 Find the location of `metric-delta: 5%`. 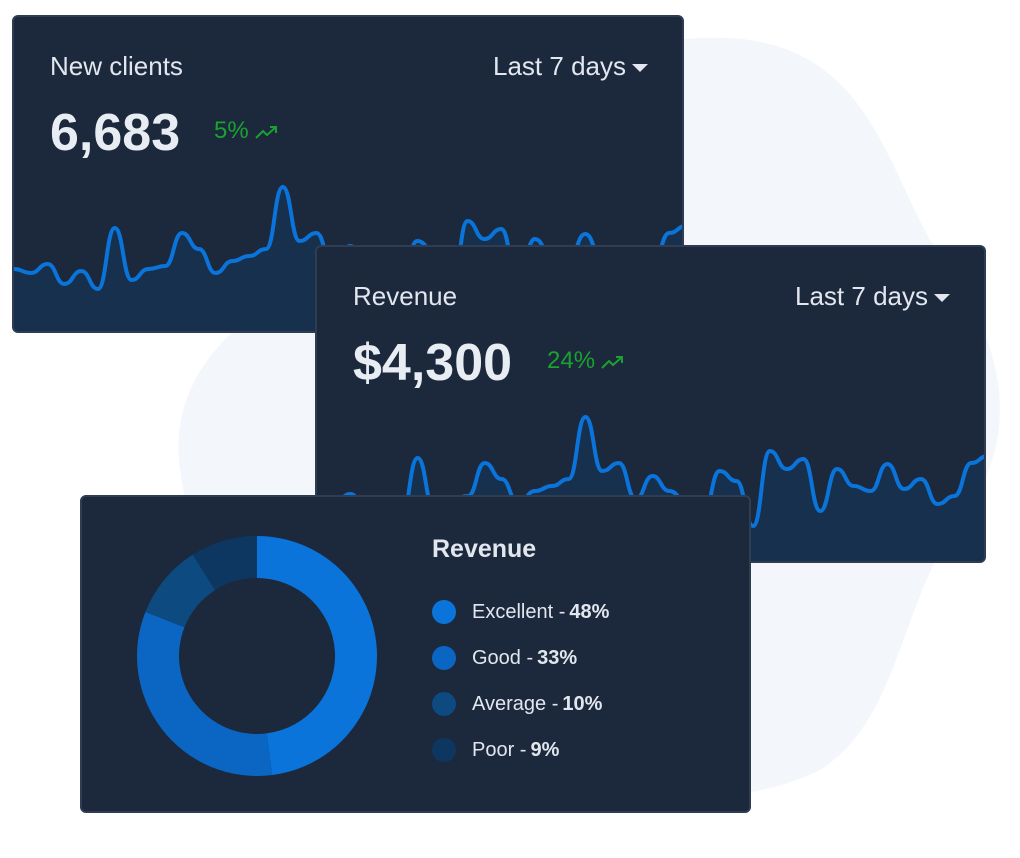

metric-delta: 5% is located at coordinates (246, 131).